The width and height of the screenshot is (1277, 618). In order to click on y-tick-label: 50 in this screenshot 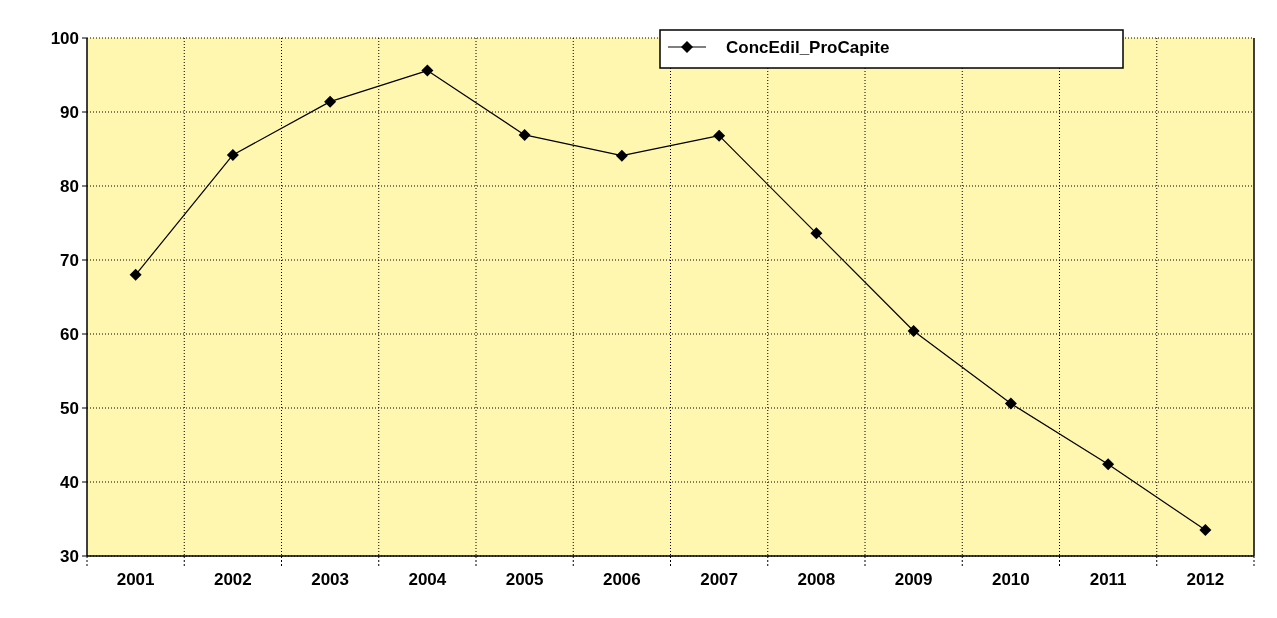, I will do `click(69, 408)`.